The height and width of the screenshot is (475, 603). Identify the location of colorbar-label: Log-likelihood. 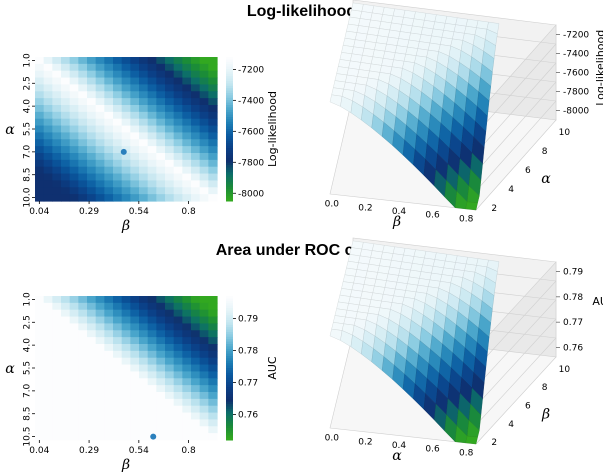
(272, 129).